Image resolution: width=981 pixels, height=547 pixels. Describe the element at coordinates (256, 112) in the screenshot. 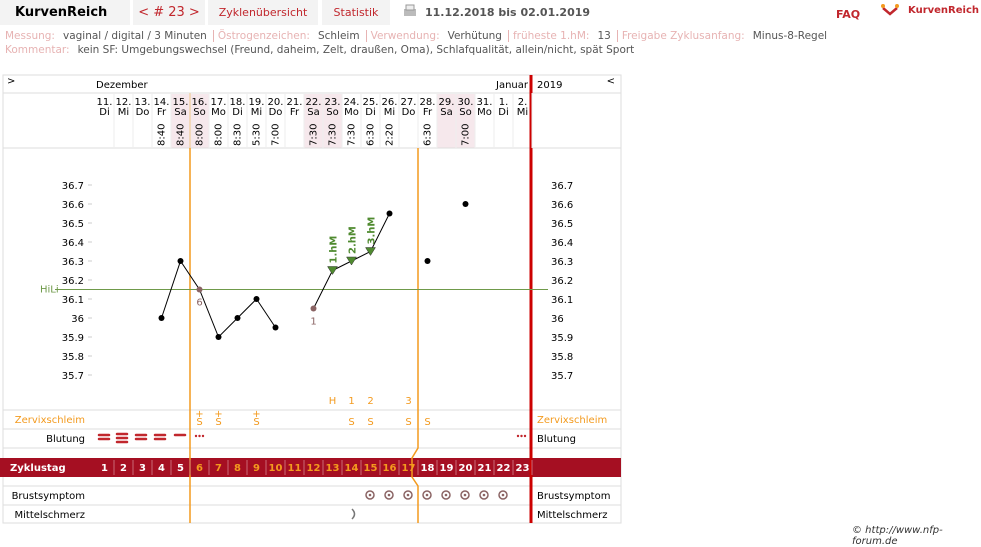

I see `weekday-label: Mi` at that location.